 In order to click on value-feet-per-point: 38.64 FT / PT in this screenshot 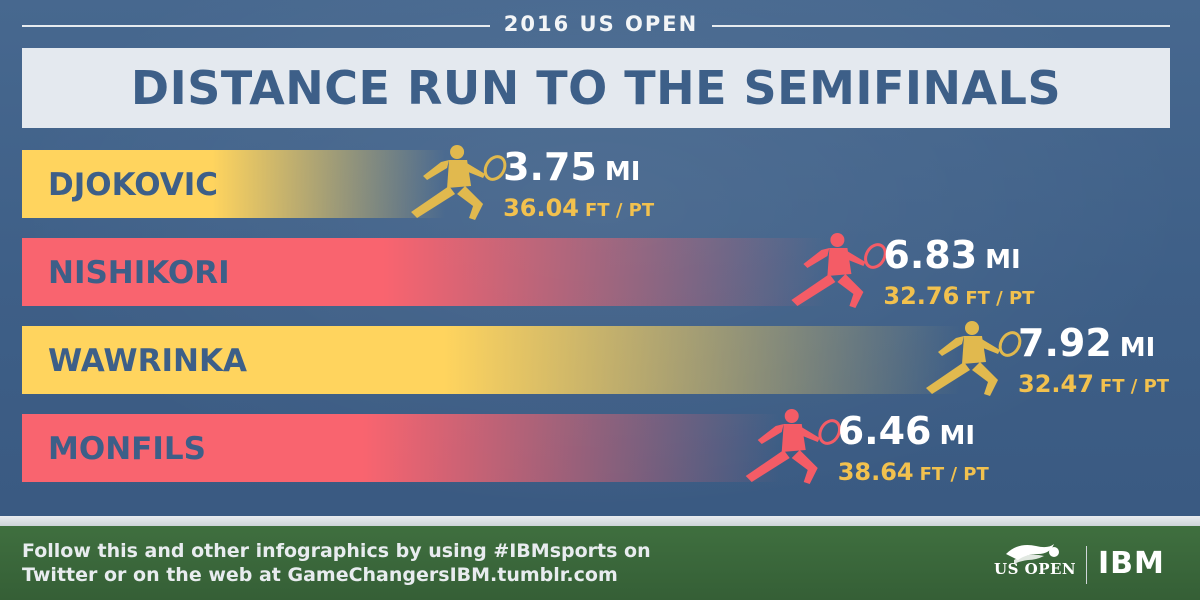, I will do `click(914, 472)`.